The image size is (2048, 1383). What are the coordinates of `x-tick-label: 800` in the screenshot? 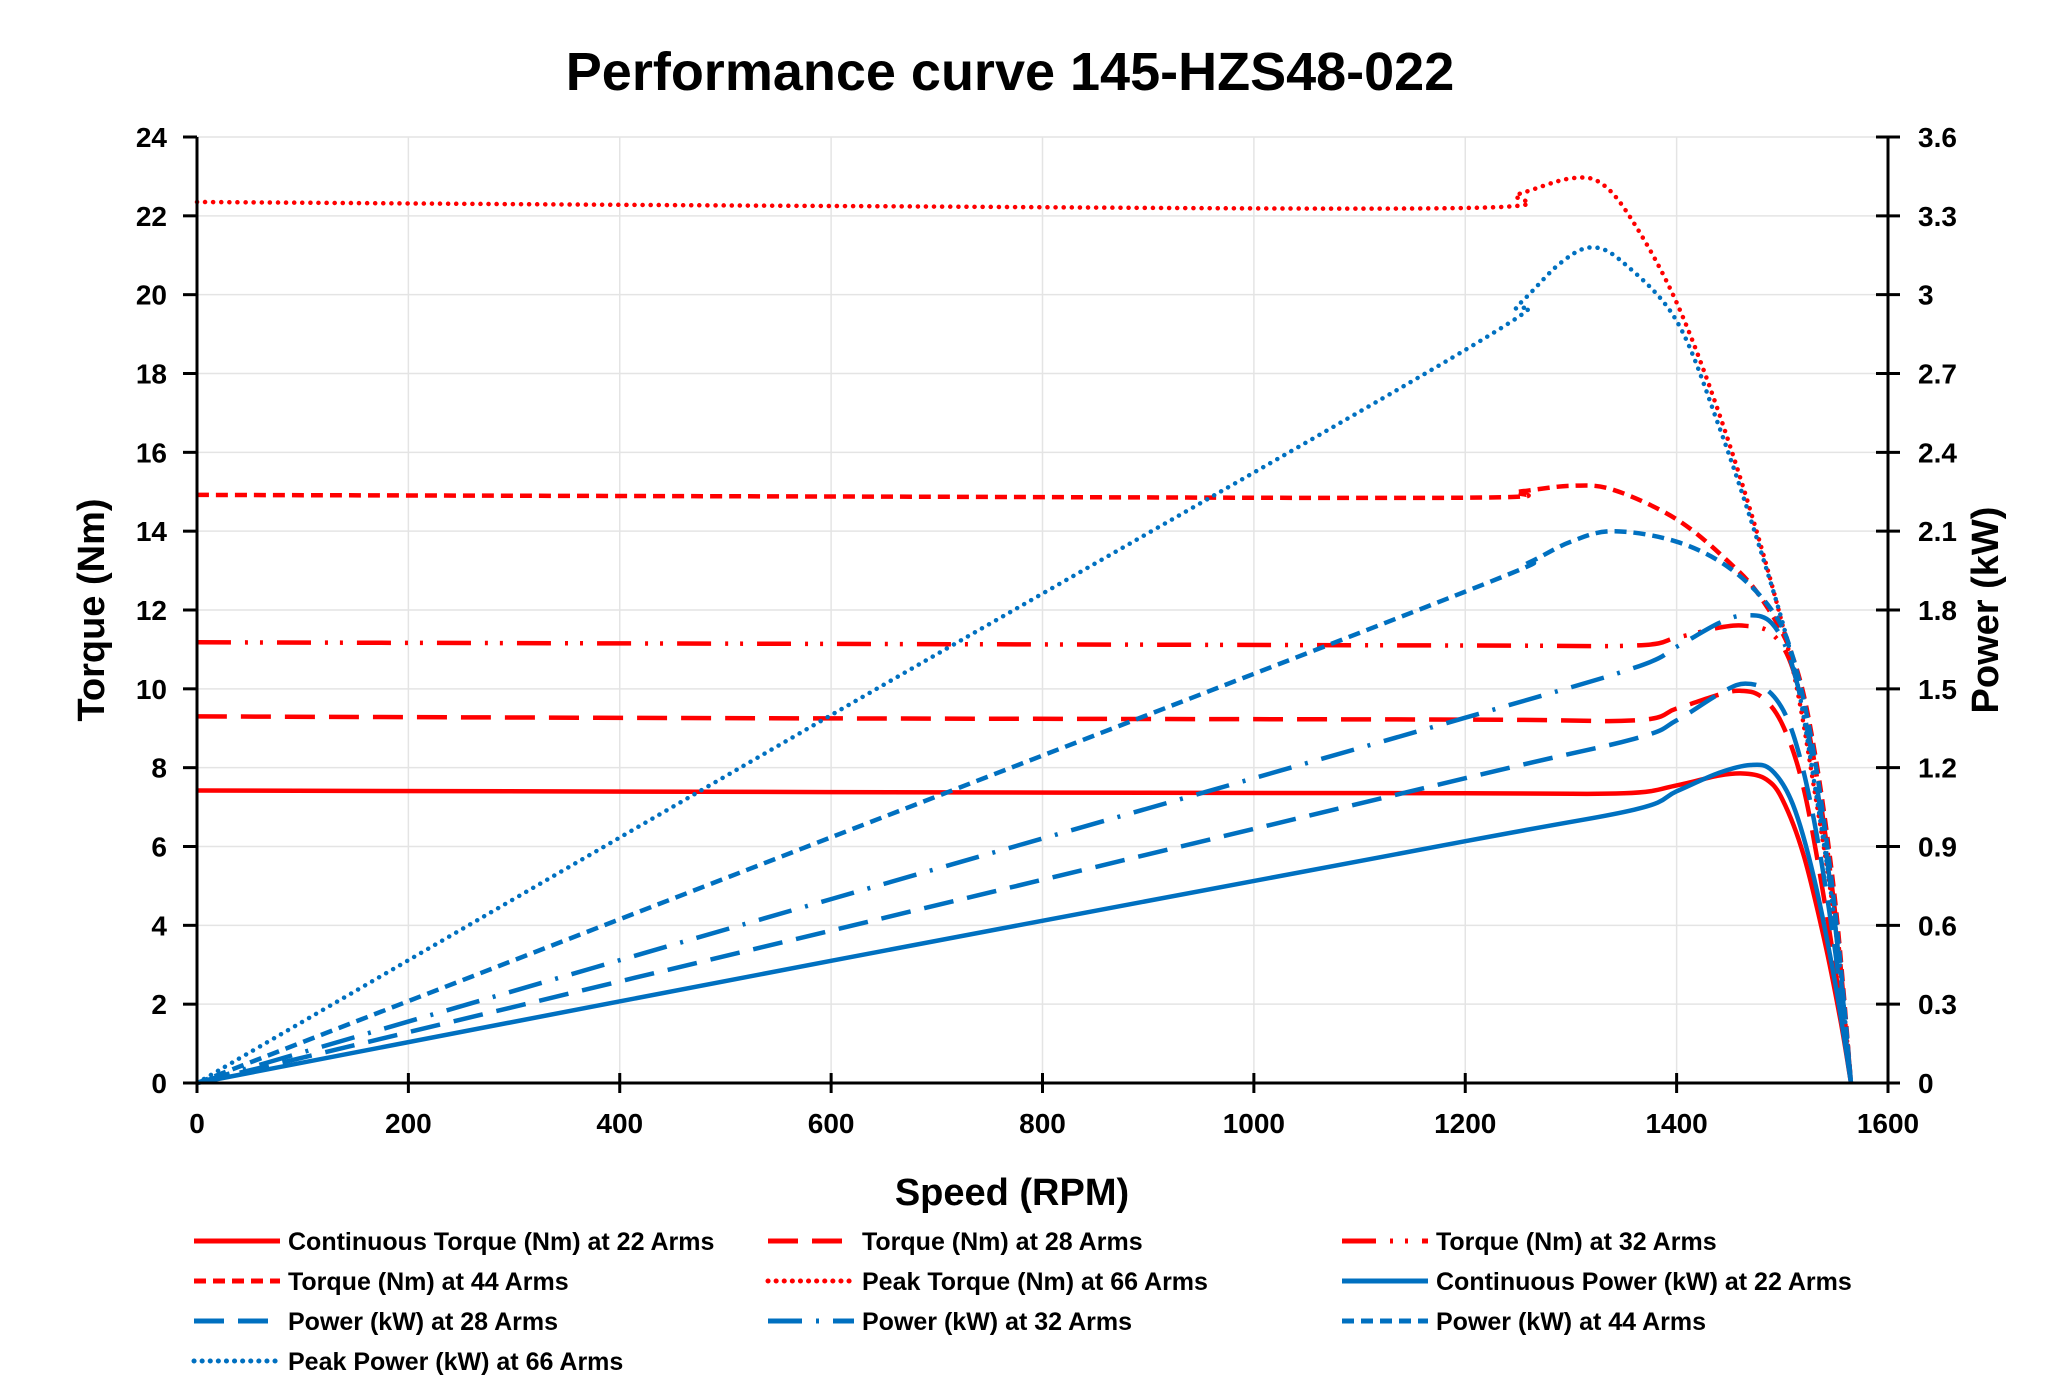 It's located at (1042, 1123).